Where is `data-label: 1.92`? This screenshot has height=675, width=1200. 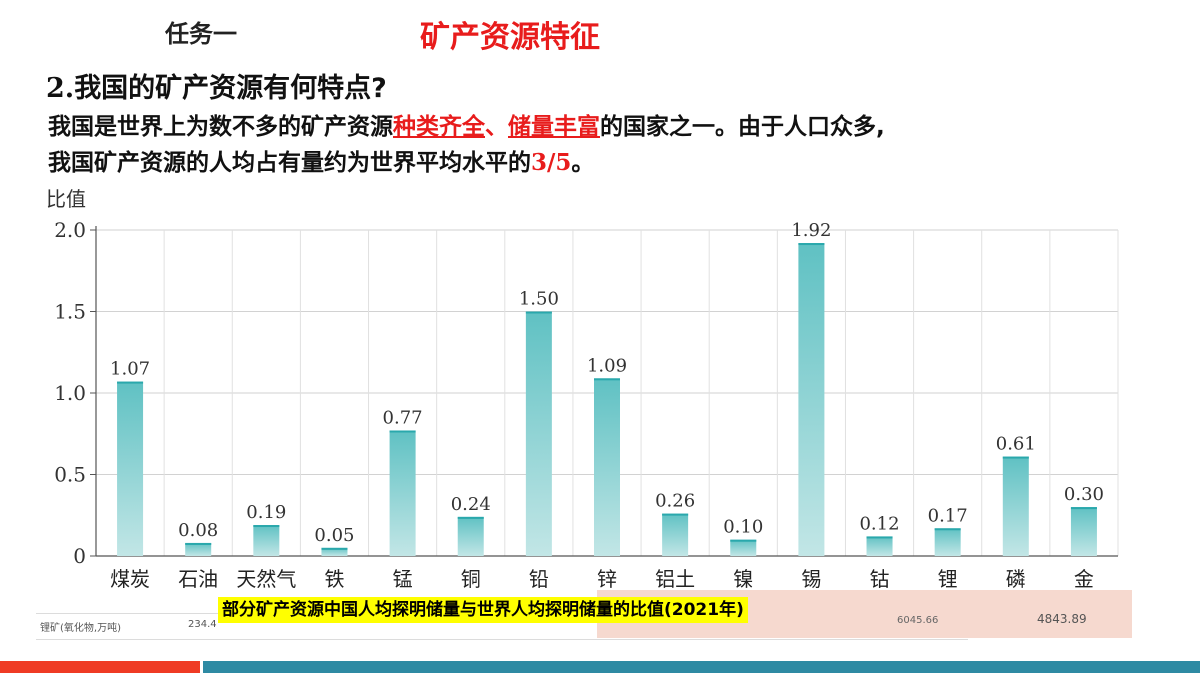
data-label: 1.92 is located at coordinates (811, 230).